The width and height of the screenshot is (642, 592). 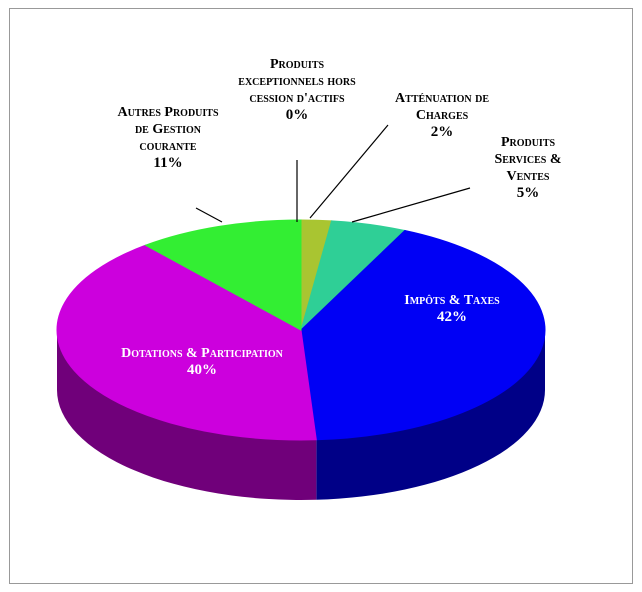 I want to click on category-label: Produits Services & Ventes, so click(x=528, y=159).